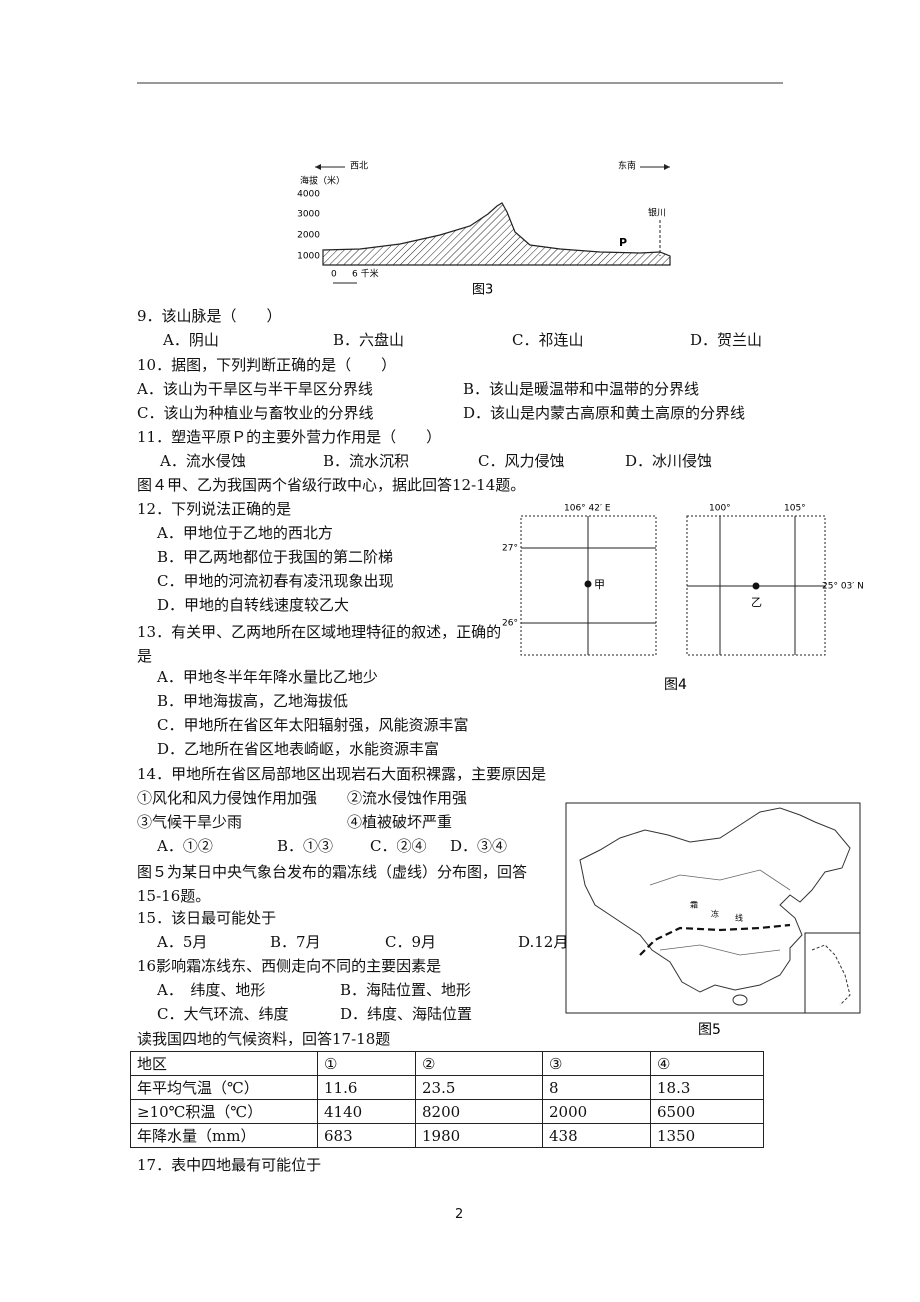 The height and width of the screenshot is (1302, 920). I want to click on option: D．乙地所在省区地表崎岖，水能资源丰富, so click(298, 749).